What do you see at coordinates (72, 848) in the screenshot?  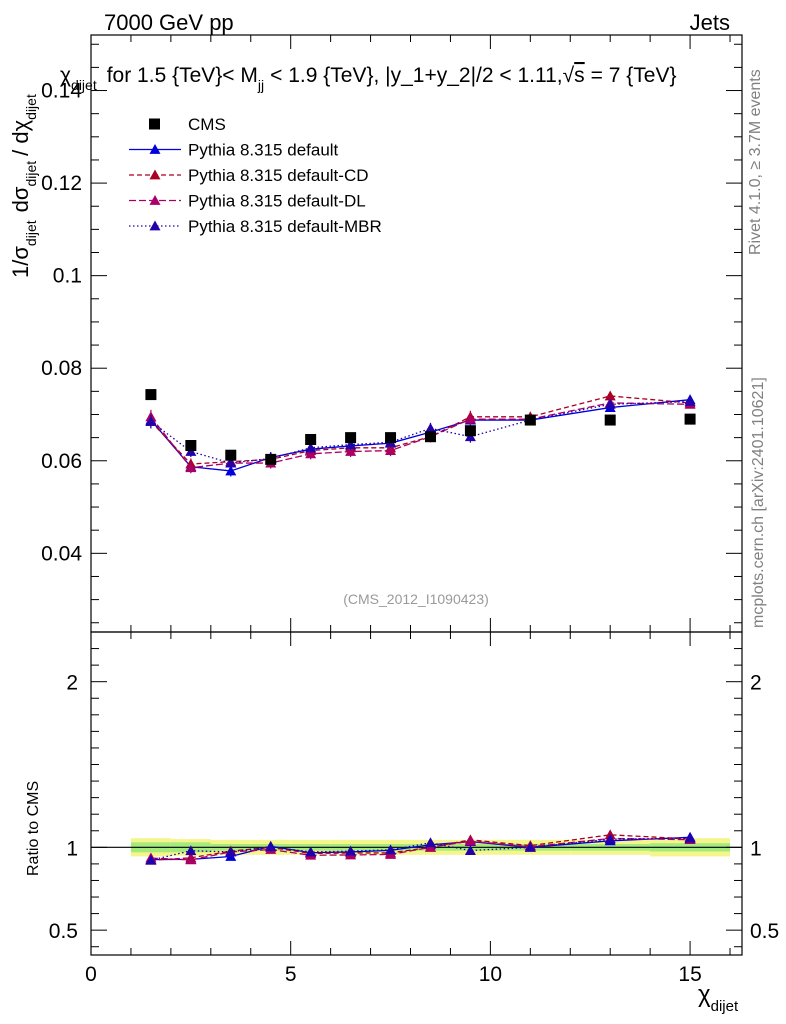 I see `y-tick-label: 1` at bounding box center [72, 848].